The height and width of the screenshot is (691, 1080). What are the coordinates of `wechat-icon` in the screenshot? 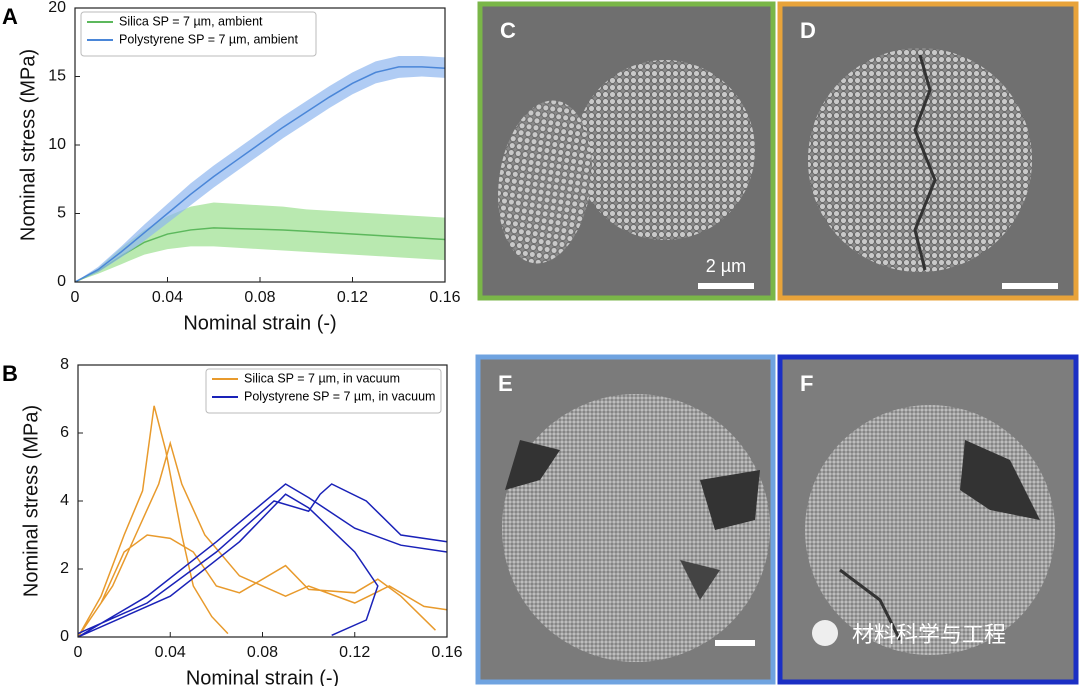 It's located at (825, 633).